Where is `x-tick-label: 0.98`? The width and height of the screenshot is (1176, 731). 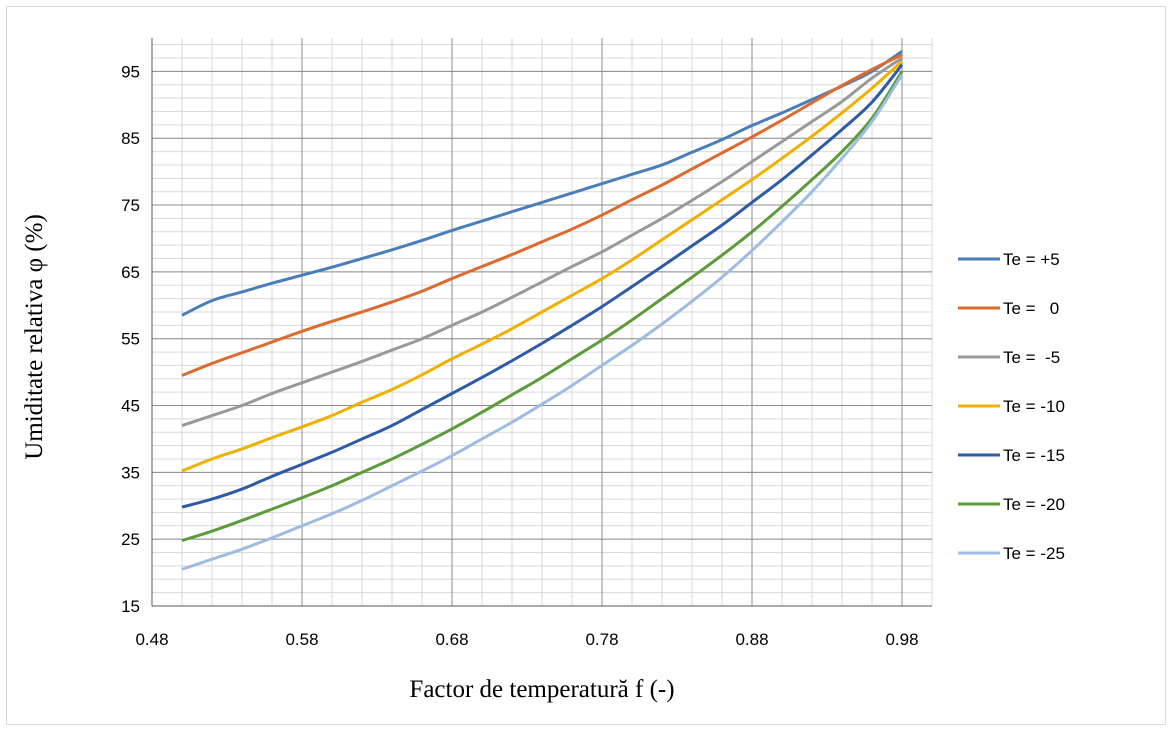 x-tick-label: 0.98 is located at coordinates (901, 639).